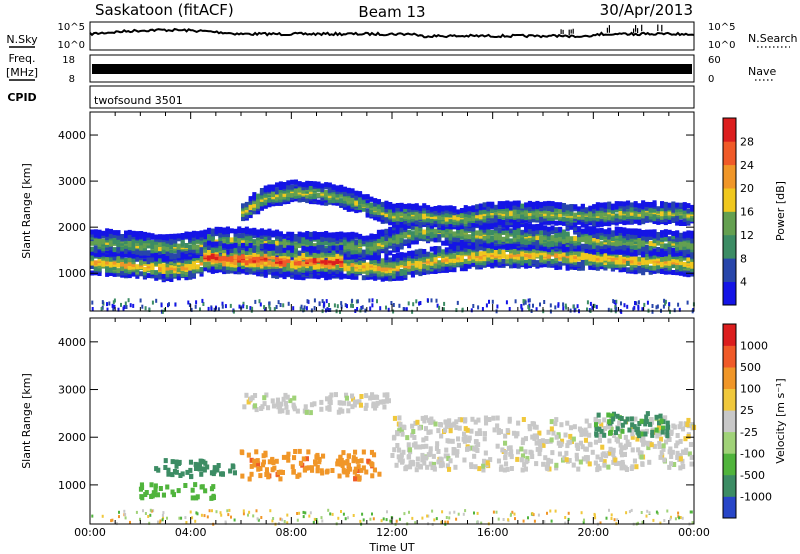  What do you see at coordinates (392, 68) in the screenshot?
I see `freq-panel-frame` at bounding box center [392, 68].